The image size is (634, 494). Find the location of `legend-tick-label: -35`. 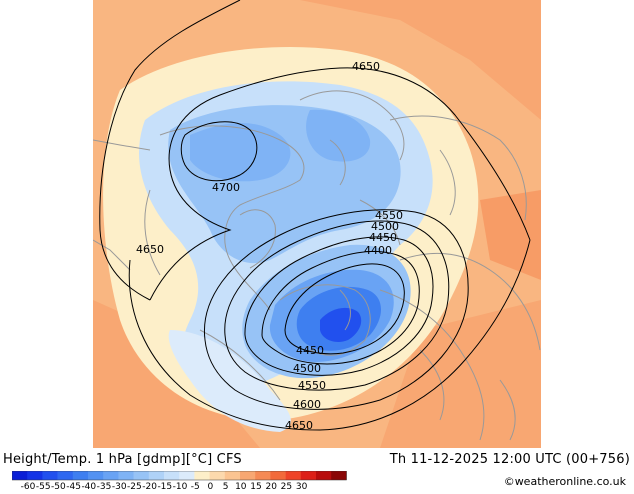

legend-tick-label: -35 is located at coordinates (104, 486).